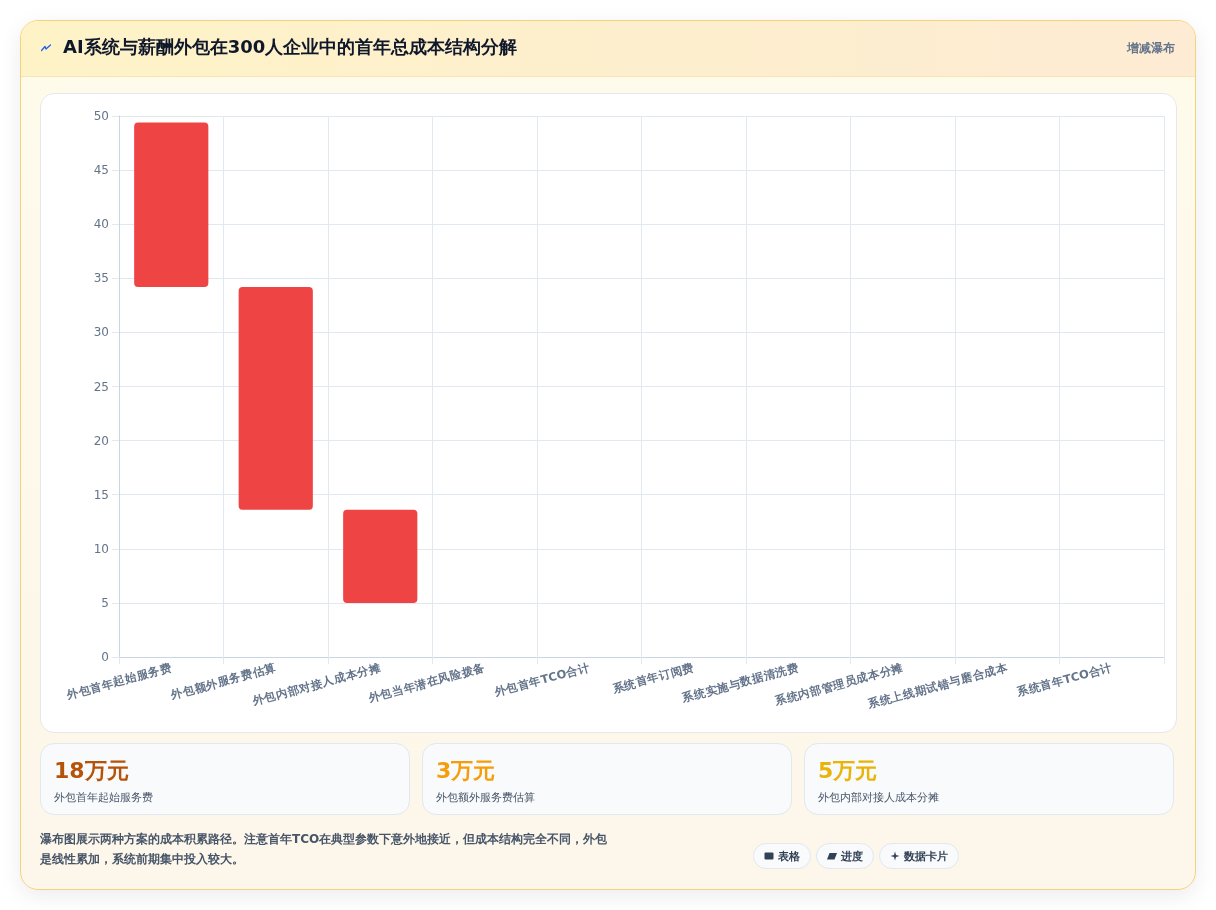 This screenshot has height=910, width=1216. Describe the element at coordinates (101, 440) in the screenshot. I see `y-tick-label: 20` at that location.